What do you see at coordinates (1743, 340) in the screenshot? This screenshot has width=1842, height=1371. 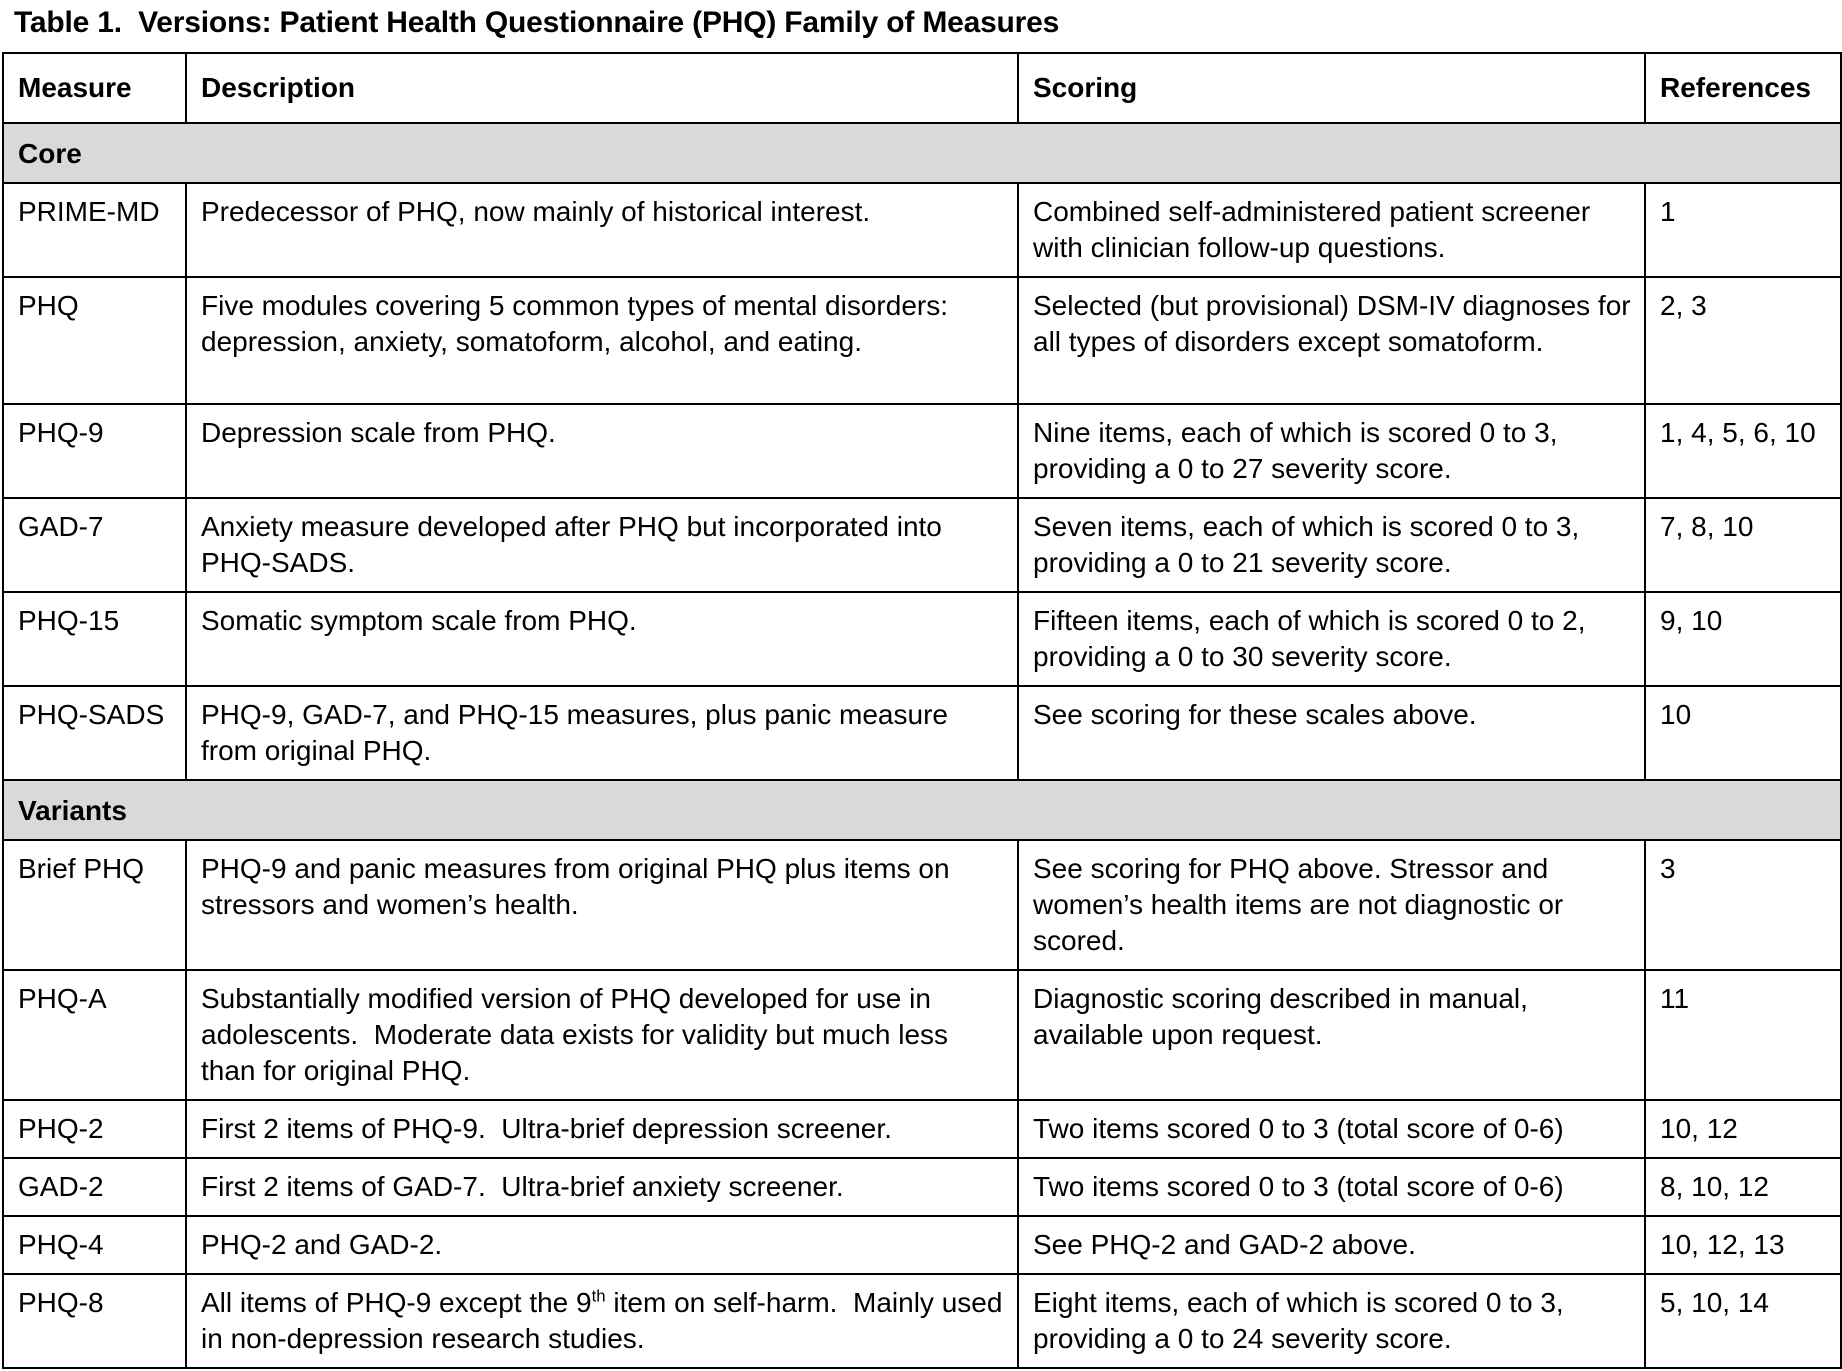 I see `references-cell: 2, 3` at bounding box center [1743, 340].